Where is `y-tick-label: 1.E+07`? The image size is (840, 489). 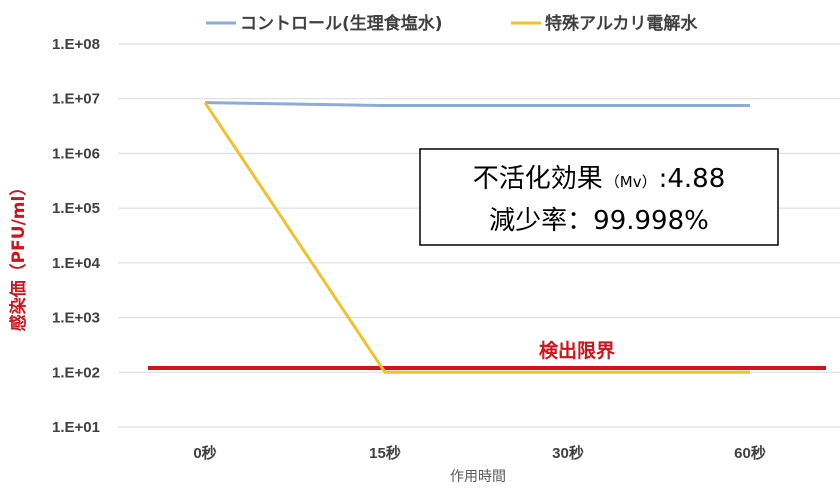
y-tick-label: 1.E+07 is located at coordinates (76, 99).